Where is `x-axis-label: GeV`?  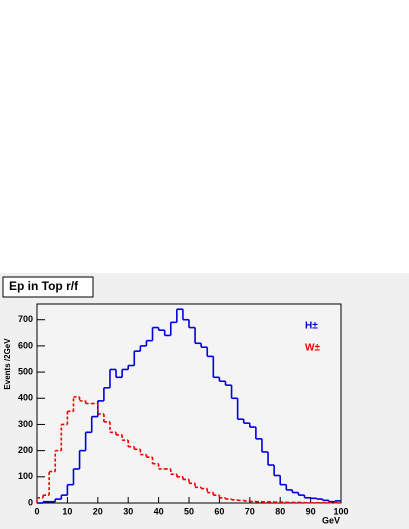
x-axis-label: GeV is located at coordinates (331, 520).